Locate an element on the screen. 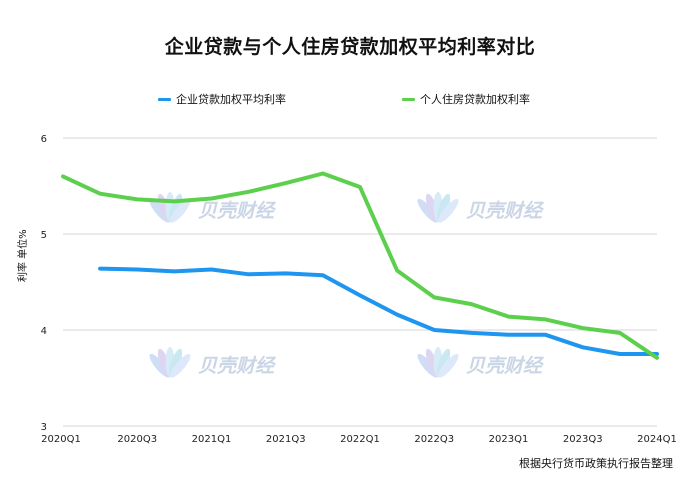 The image size is (700, 491). x-tick-label: 2021Q1 is located at coordinates (212, 439).